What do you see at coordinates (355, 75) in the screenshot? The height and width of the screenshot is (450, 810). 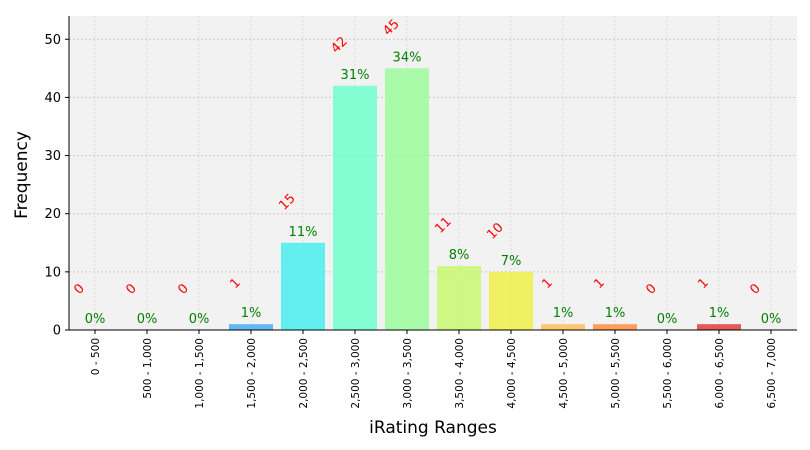 I see `percent-label: 31%` at bounding box center [355, 75].